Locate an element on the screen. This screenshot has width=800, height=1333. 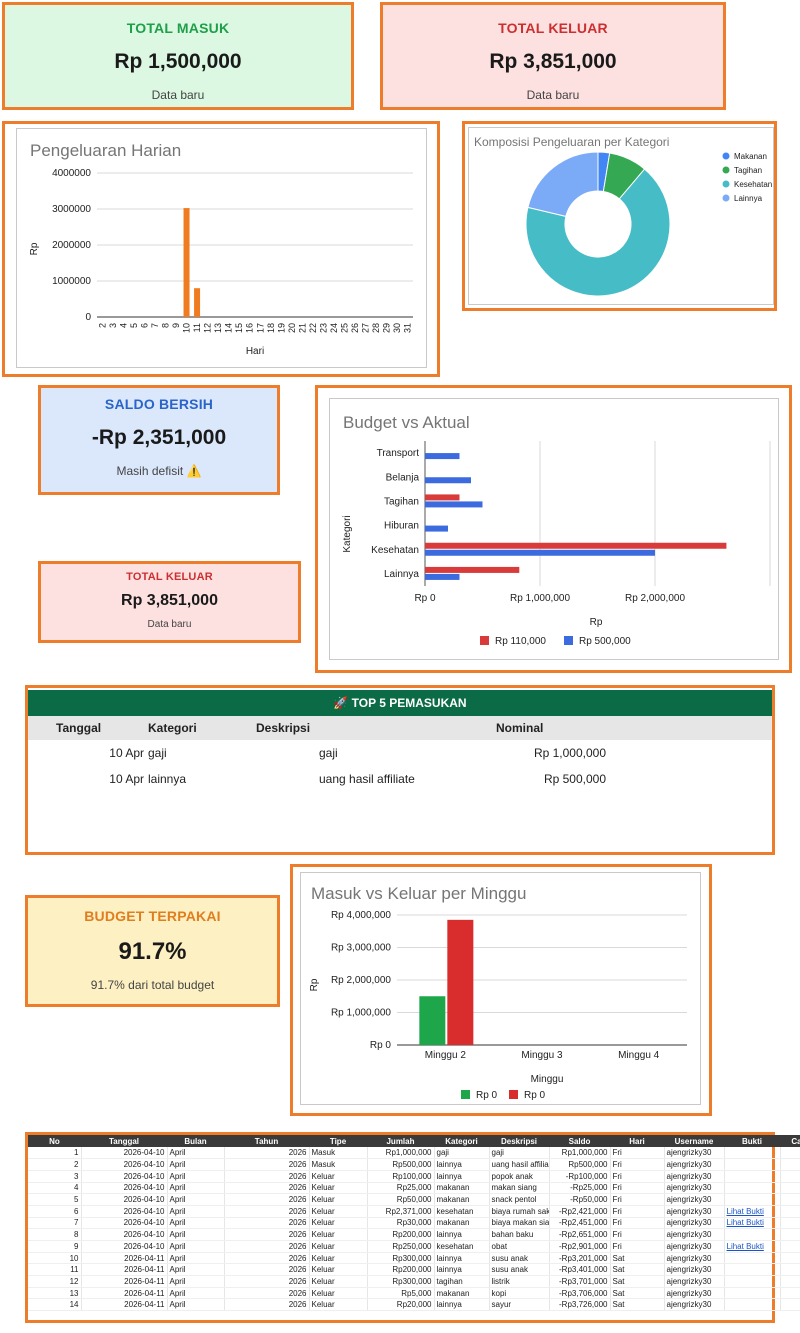
x-tick-label: Rp 1,000,000 is located at coordinates (540, 598).